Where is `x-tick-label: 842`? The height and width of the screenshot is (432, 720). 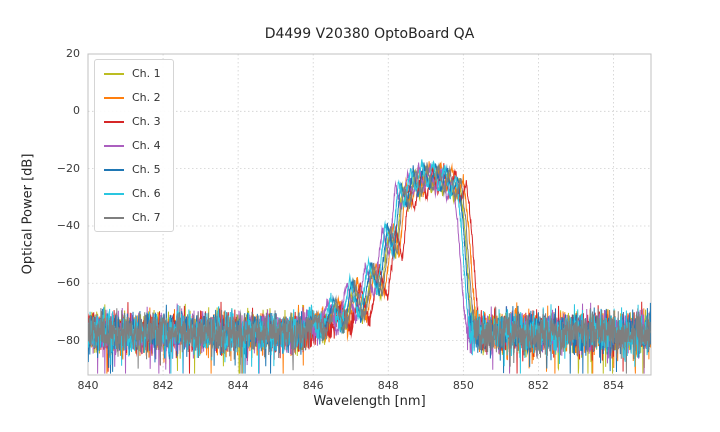 x-tick-label: 842 is located at coordinates (163, 385).